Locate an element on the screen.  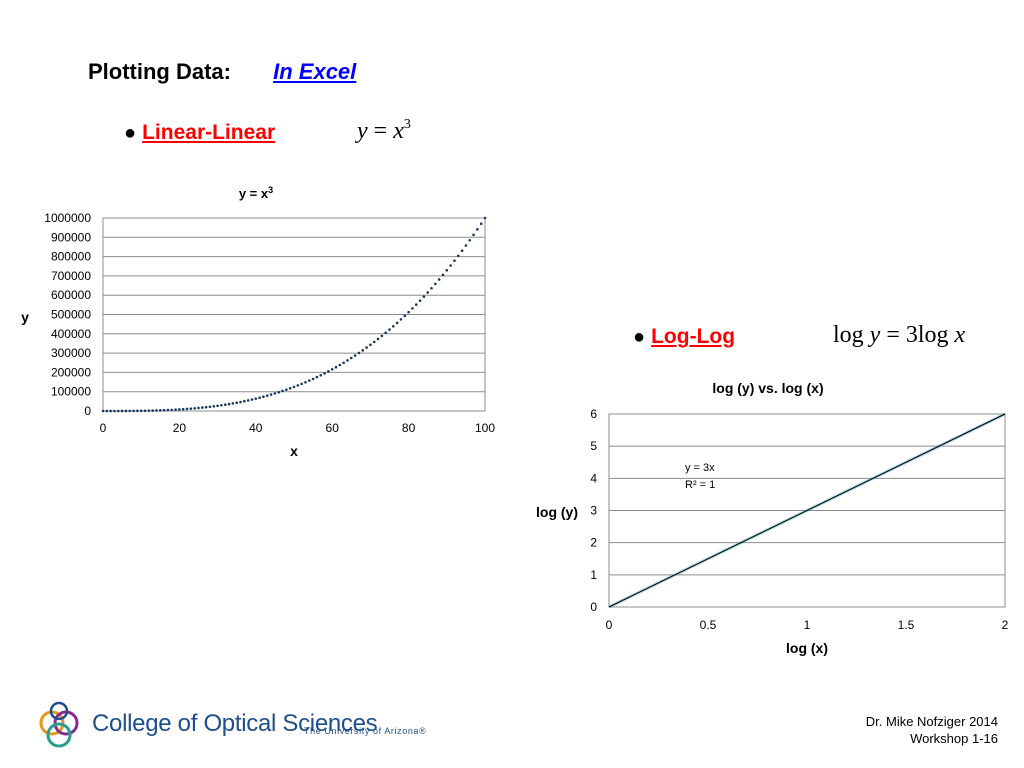
loglog-chart-xlabel: log (x) is located at coordinates (807, 648).